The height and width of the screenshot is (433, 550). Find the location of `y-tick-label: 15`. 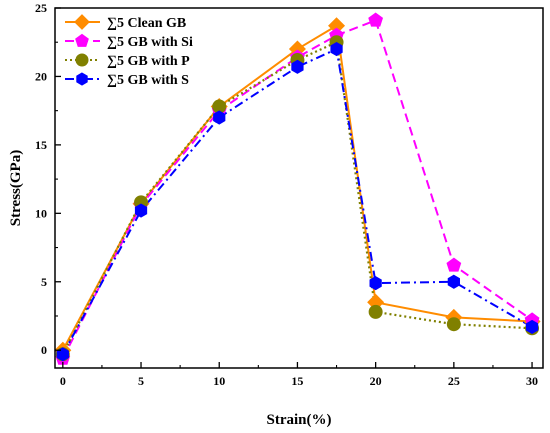

y-tick-label: 15 is located at coordinates (41, 145).